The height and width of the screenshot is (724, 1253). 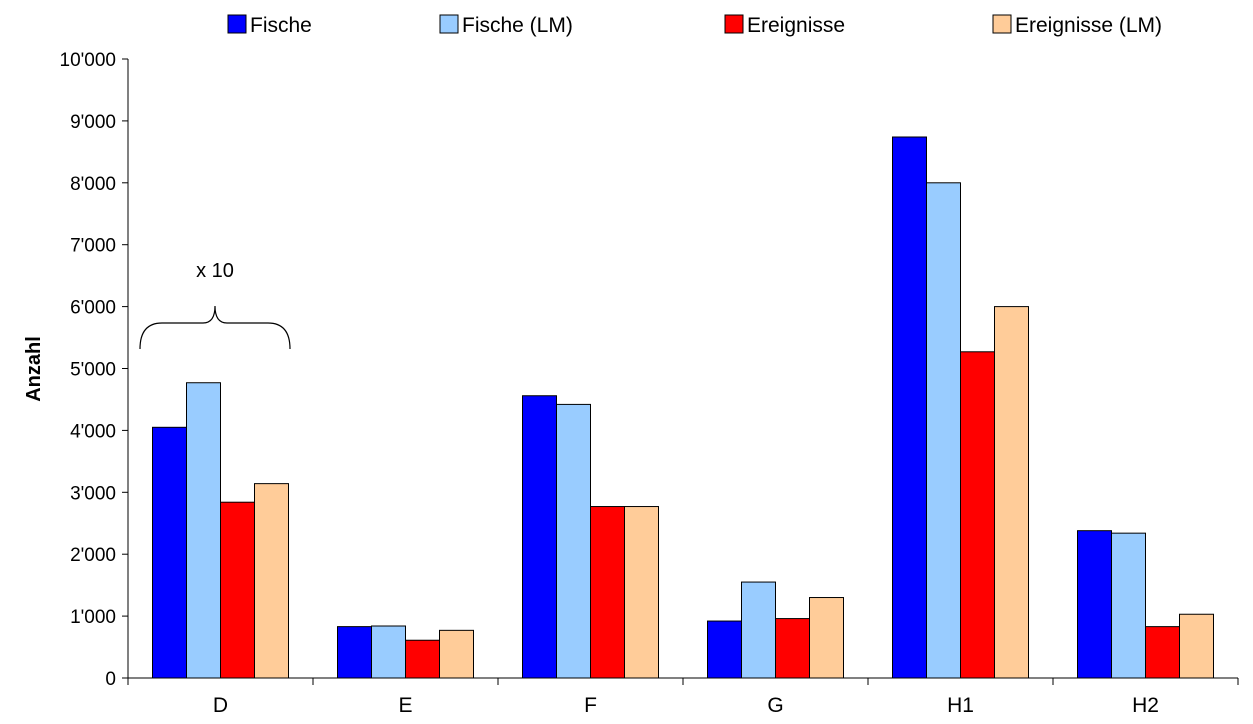 What do you see at coordinates (758, 630) in the screenshot?
I see `bar-fische-lm-g` at bounding box center [758, 630].